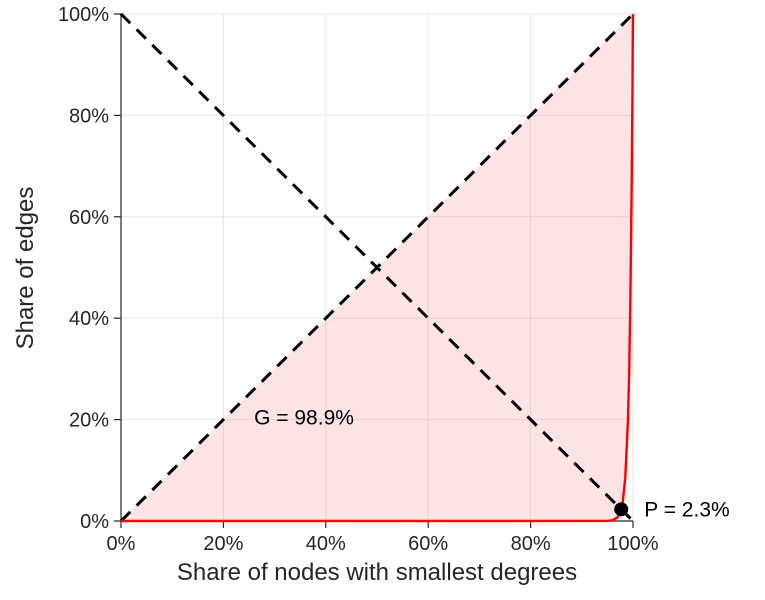 Image resolution: width=765 pixels, height=600 pixels. What do you see at coordinates (89, 116) in the screenshot?
I see `y-tick-label: 80%` at bounding box center [89, 116].